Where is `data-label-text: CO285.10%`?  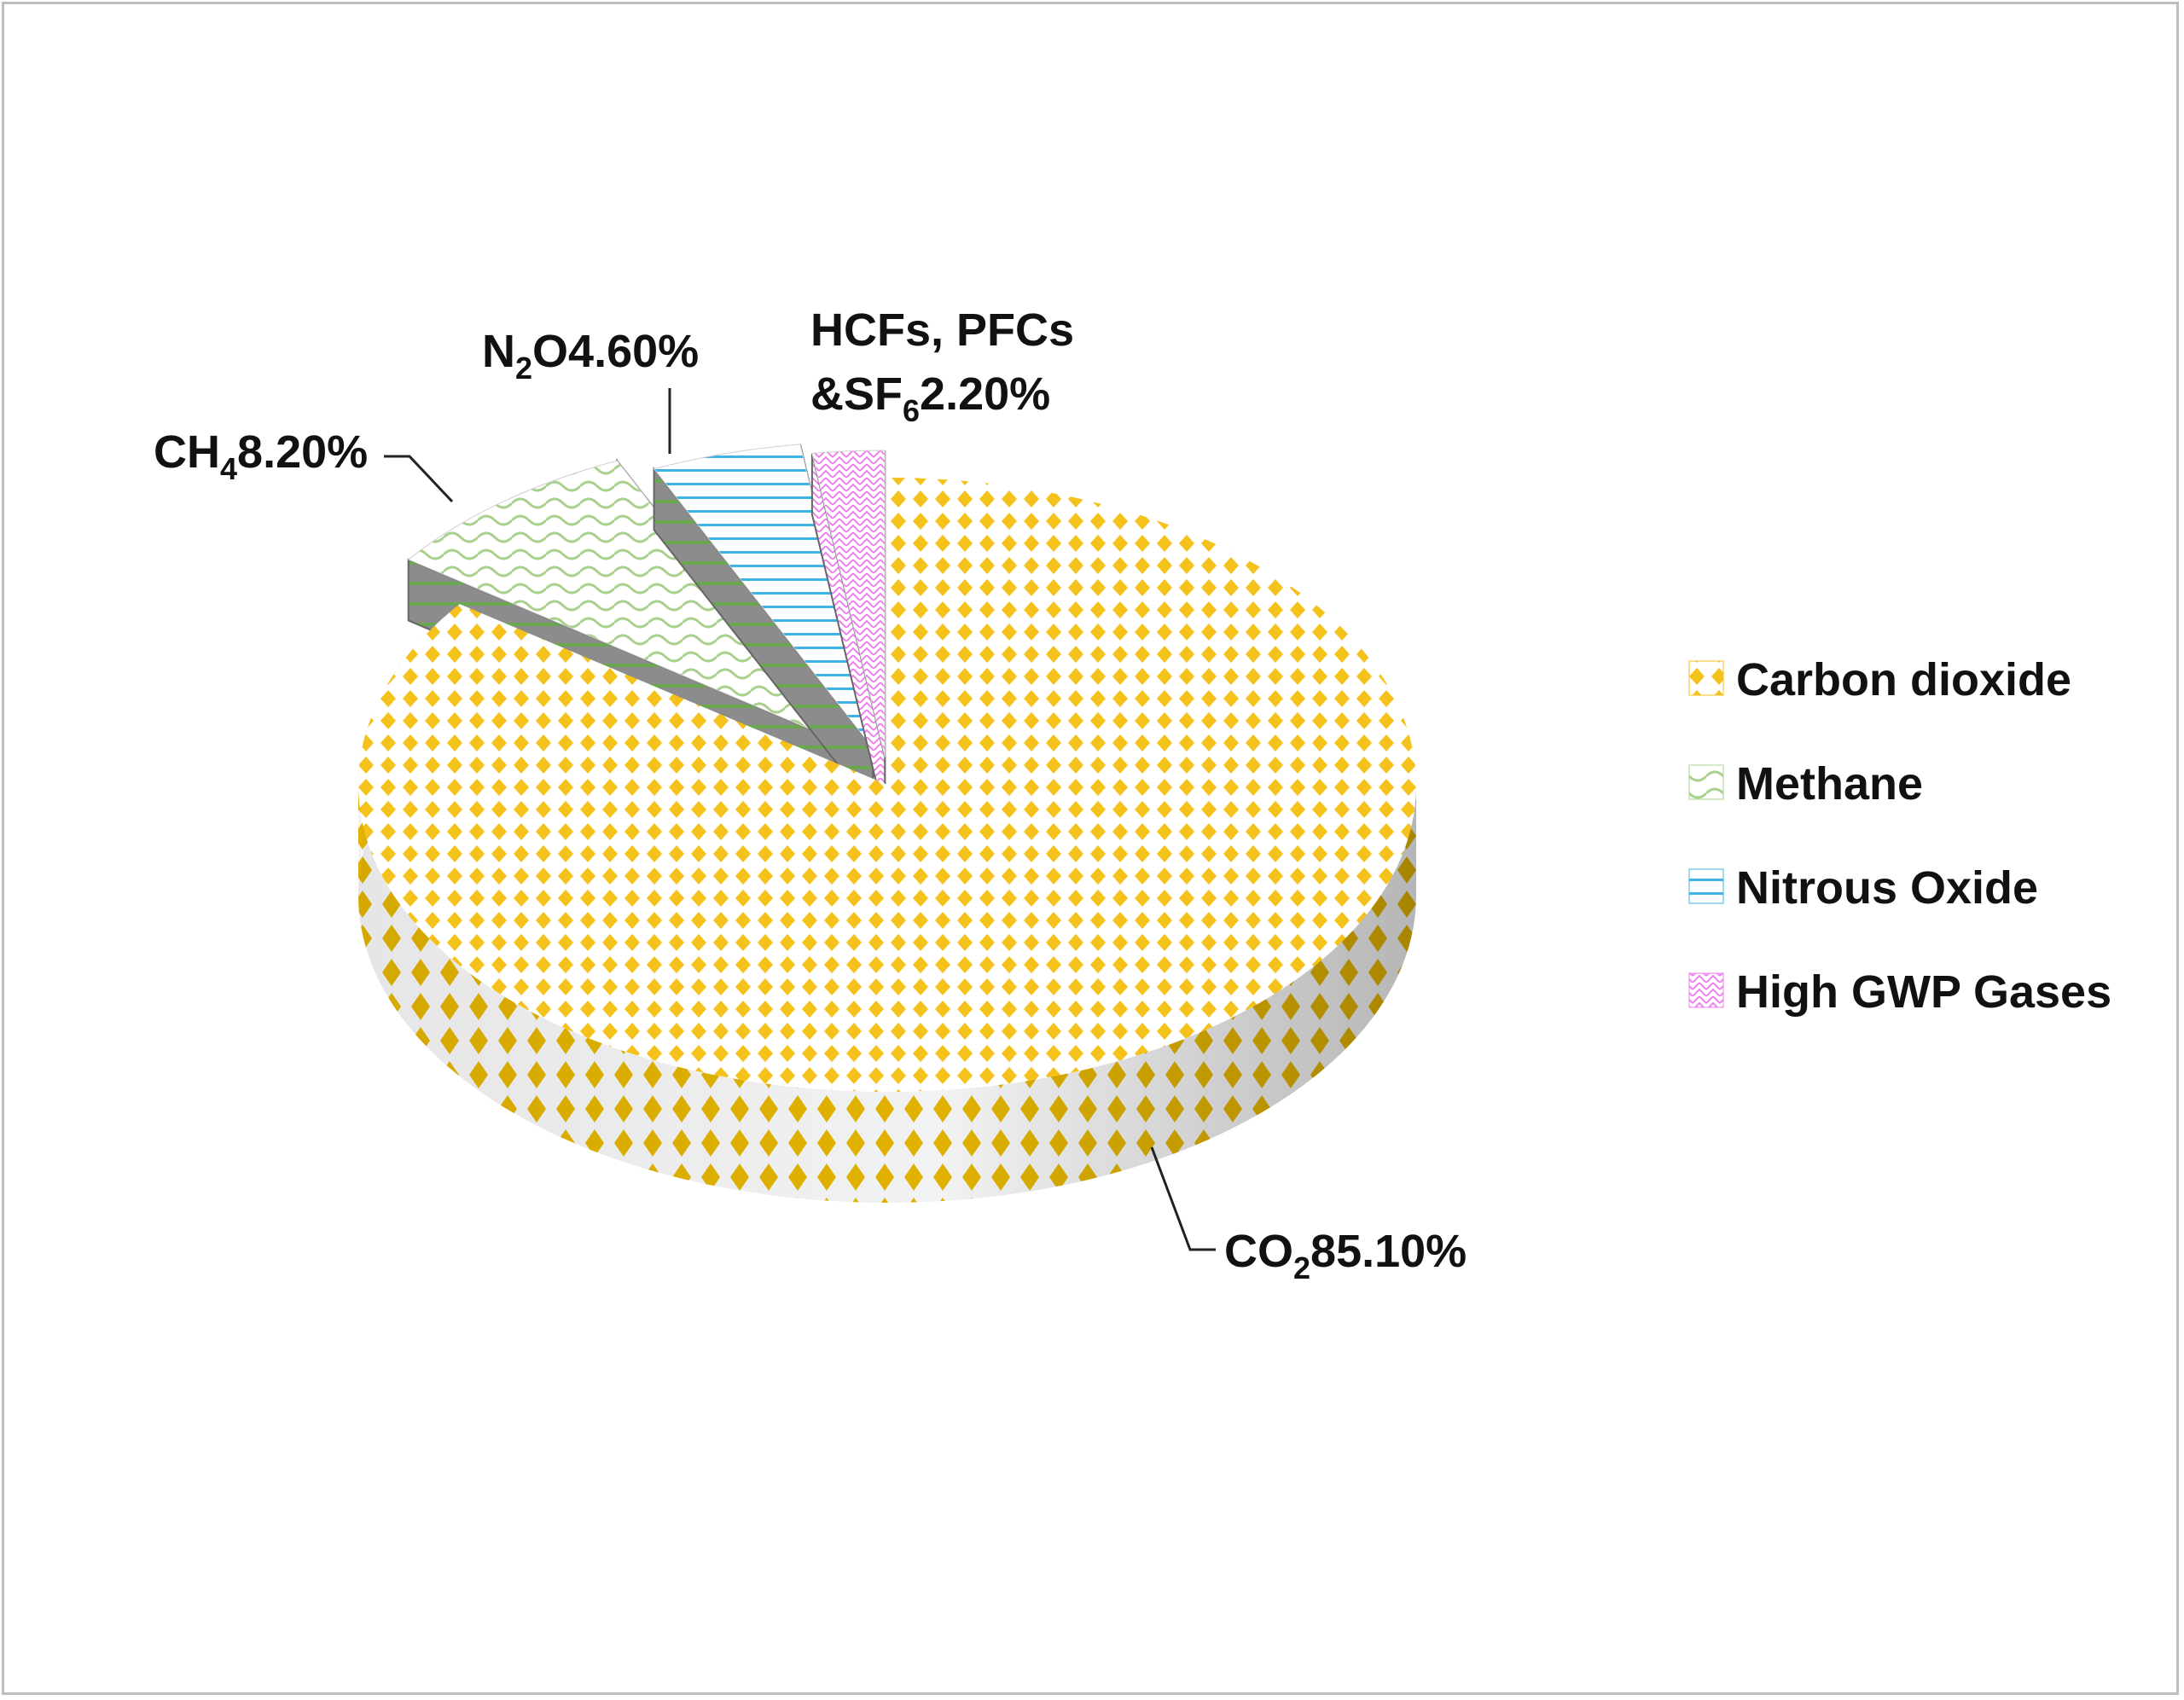 data-label-text: CO285.10% is located at coordinates (1345, 1255).